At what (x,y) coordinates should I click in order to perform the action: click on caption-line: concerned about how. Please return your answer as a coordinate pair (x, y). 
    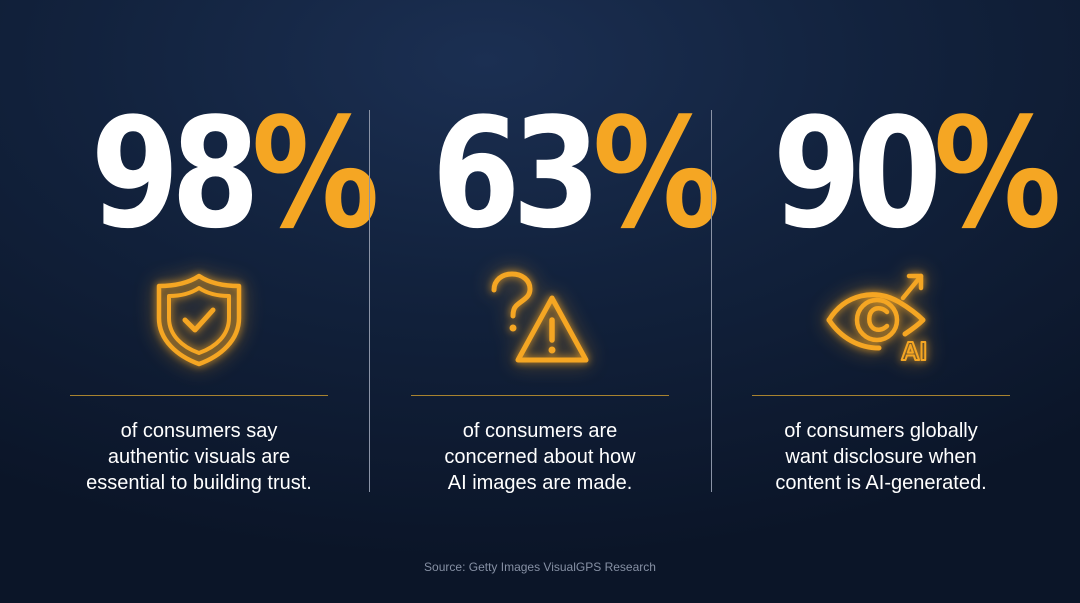
    Looking at the image, I should click on (540, 457).